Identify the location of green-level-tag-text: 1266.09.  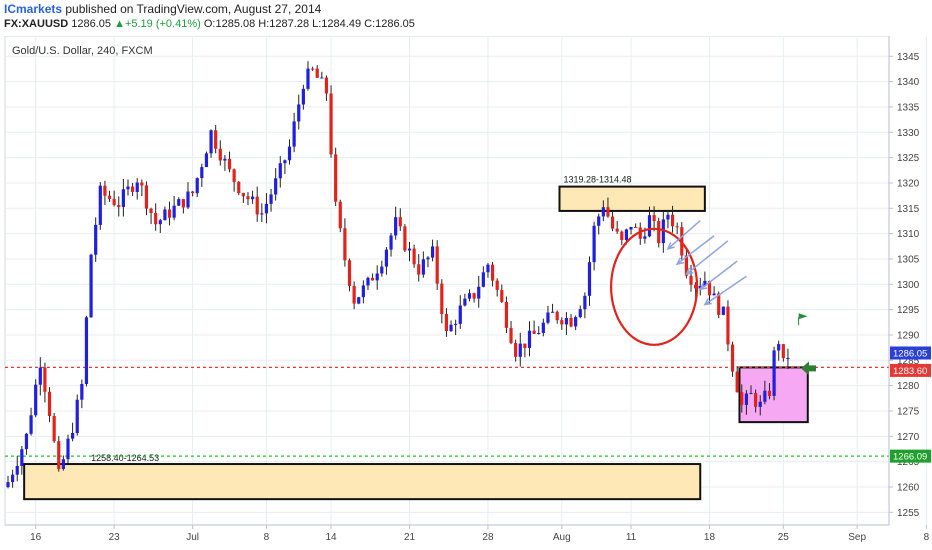
(910, 457).